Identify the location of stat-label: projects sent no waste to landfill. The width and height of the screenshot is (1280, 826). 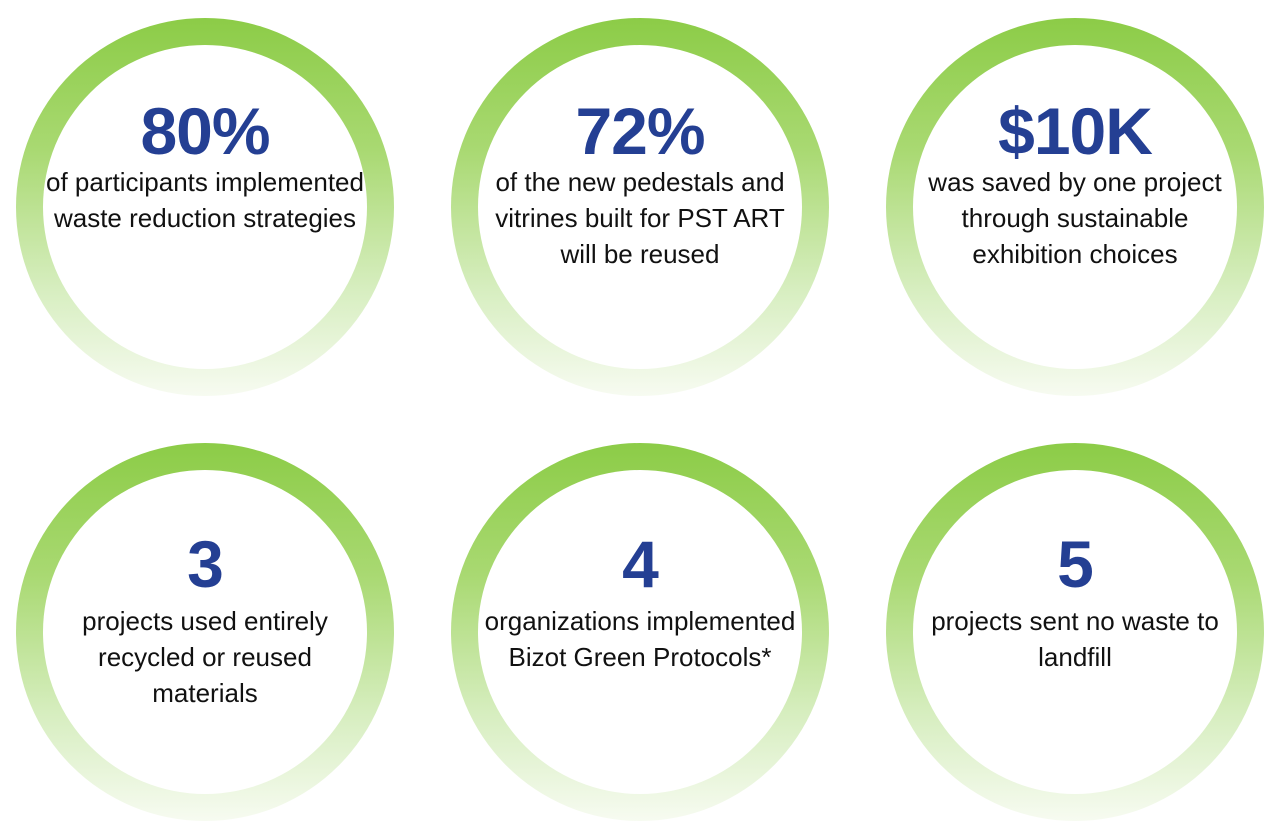
(1075, 639).